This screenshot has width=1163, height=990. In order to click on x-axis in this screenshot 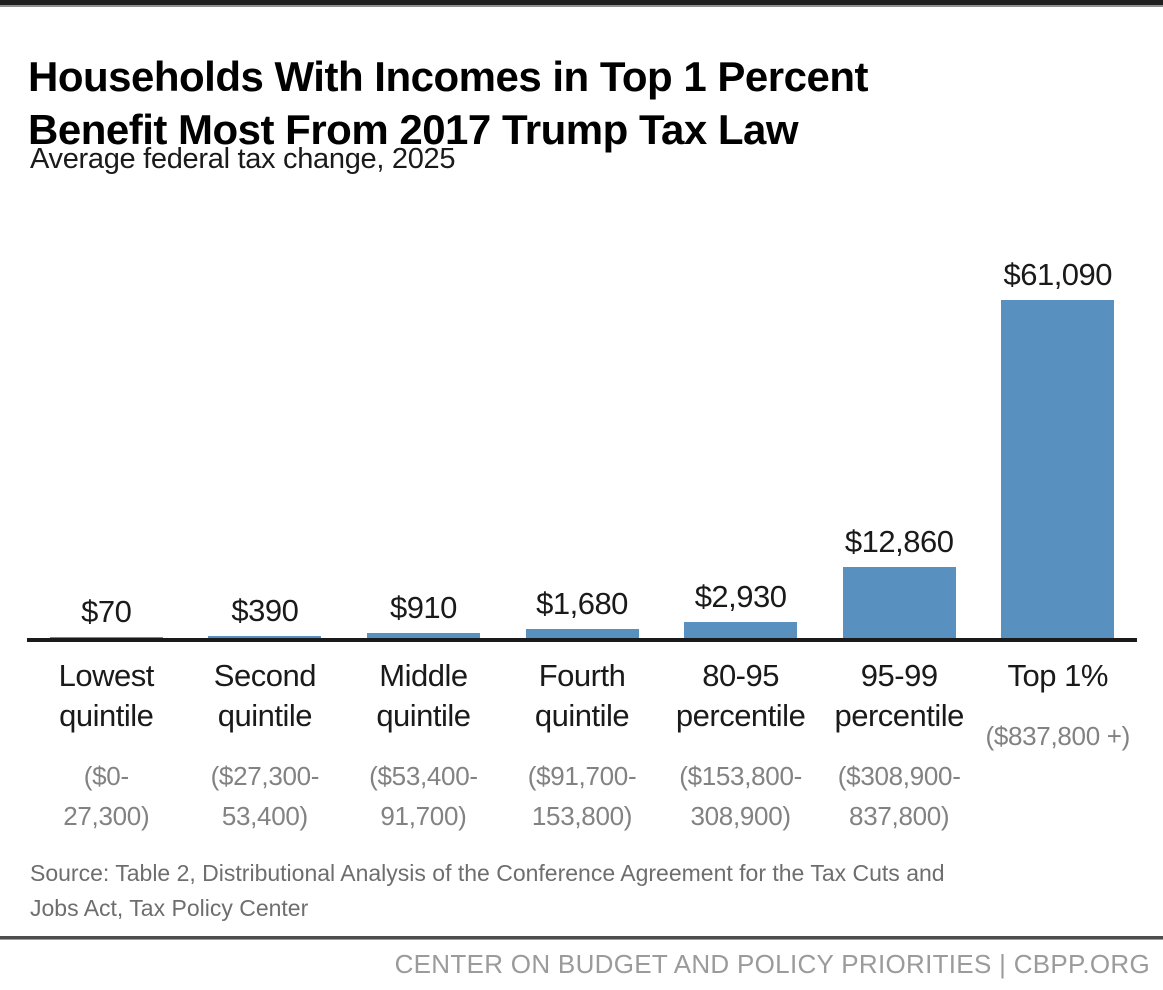, I will do `click(582, 640)`.